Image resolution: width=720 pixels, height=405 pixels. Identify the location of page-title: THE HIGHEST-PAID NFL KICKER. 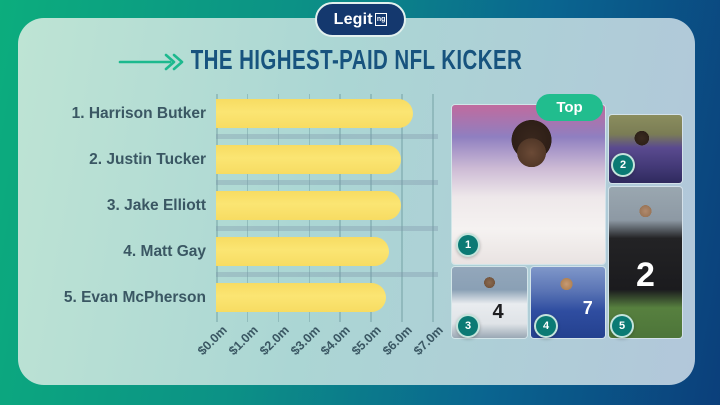
(356, 60).